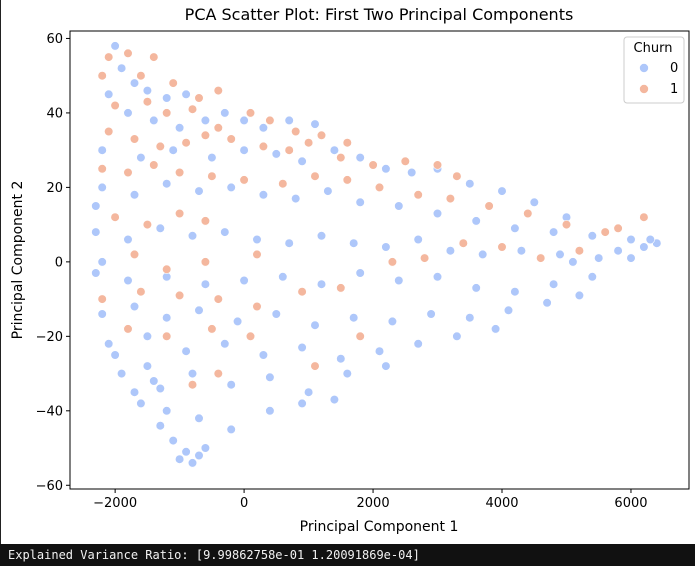 This screenshot has height=566, width=695. I want to click on y-tick-label: 60, so click(54, 39).